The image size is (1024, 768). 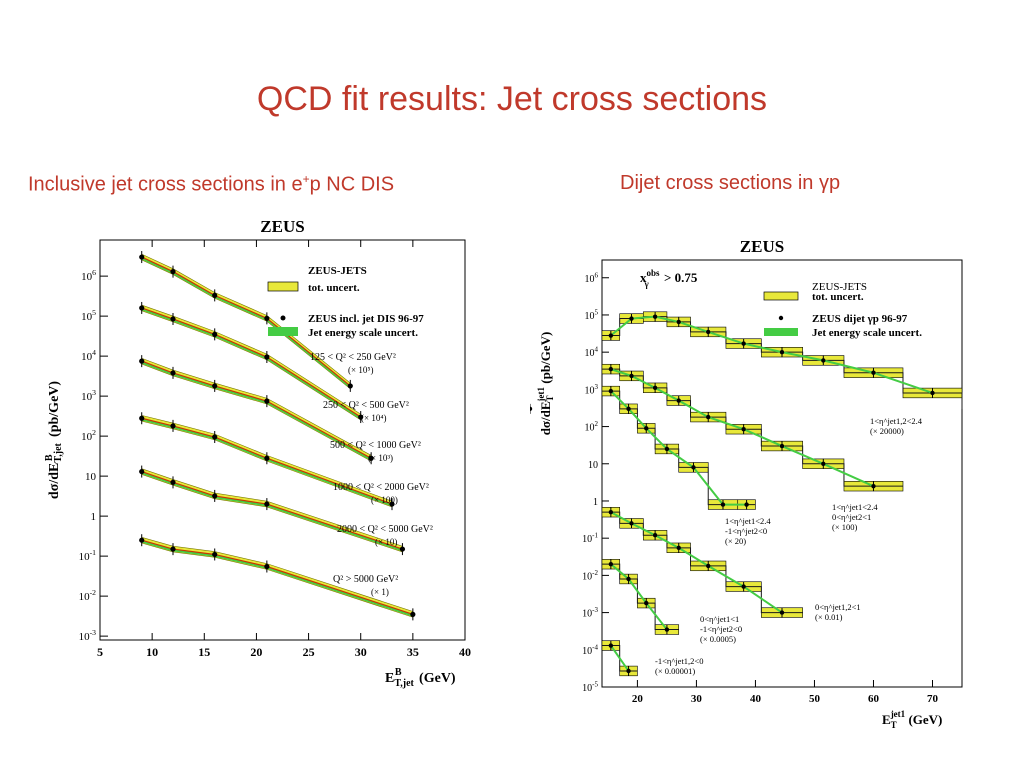 I want to click on series-label-line: 1<η^jet1<2.4, so click(x=855, y=507).